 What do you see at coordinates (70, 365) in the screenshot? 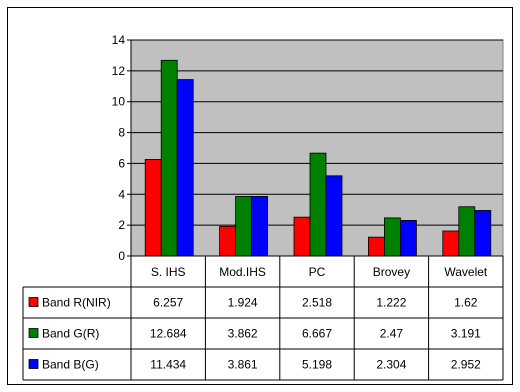
I see `series-name: Band B(G)` at bounding box center [70, 365].